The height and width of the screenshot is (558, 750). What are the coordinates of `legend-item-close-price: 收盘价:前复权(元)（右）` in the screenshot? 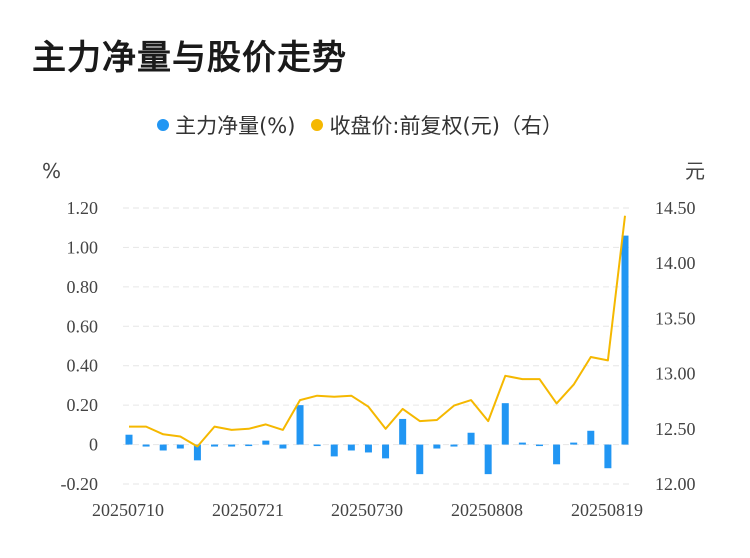 It's located at (437, 125).